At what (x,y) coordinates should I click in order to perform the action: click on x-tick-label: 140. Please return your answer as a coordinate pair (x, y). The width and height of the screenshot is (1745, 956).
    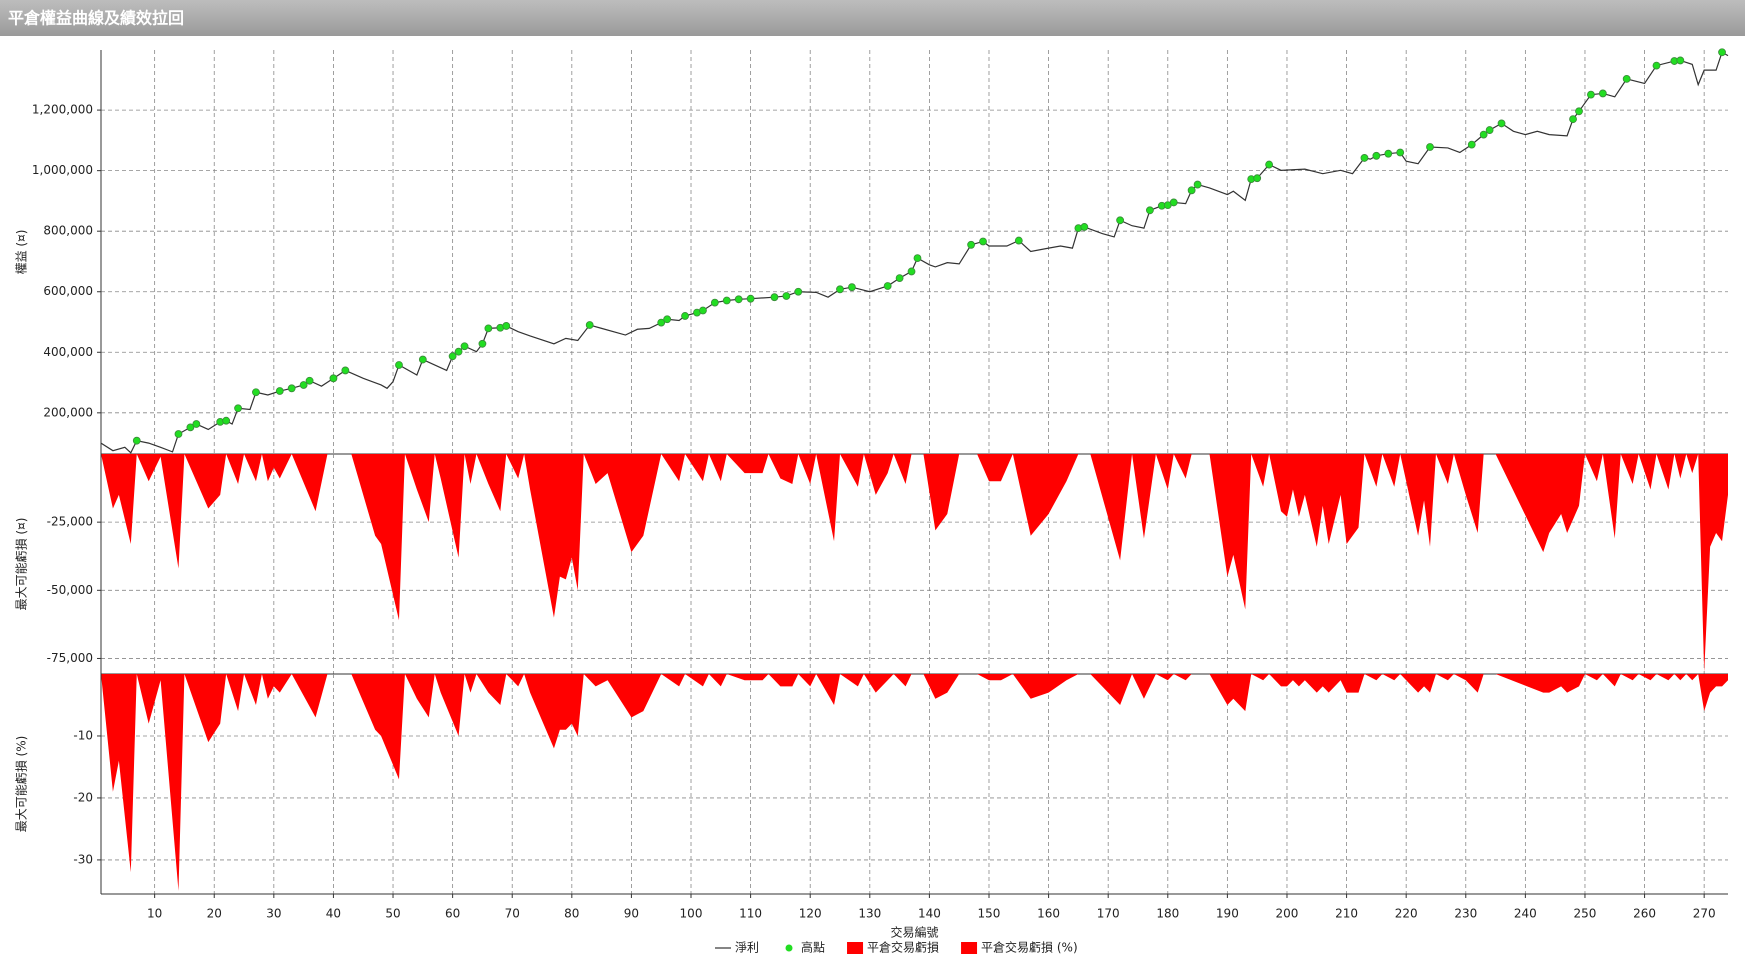
    Looking at the image, I should click on (929, 914).